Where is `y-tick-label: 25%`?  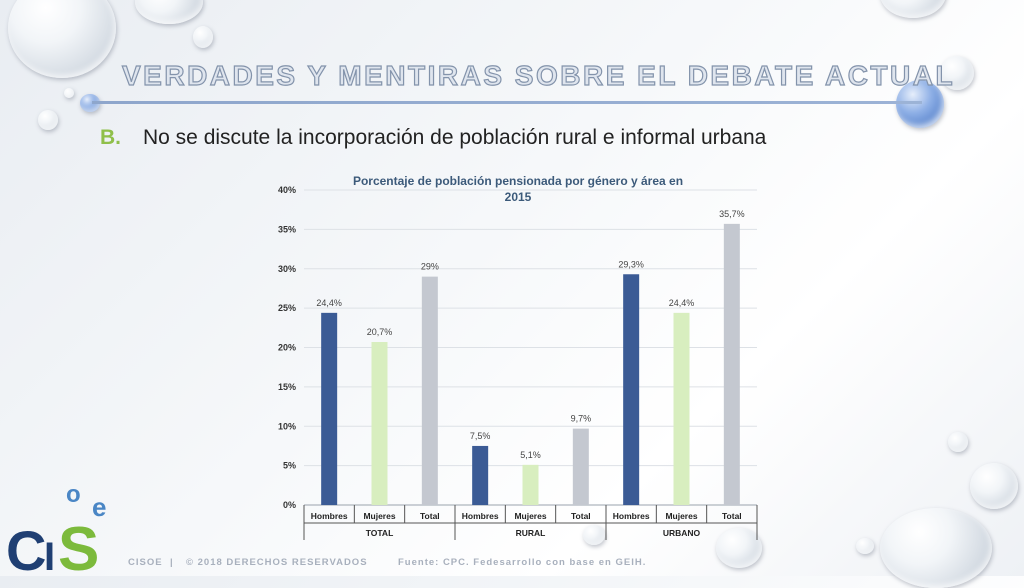 y-tick-label: 25% is located at coordinates (287, 308).